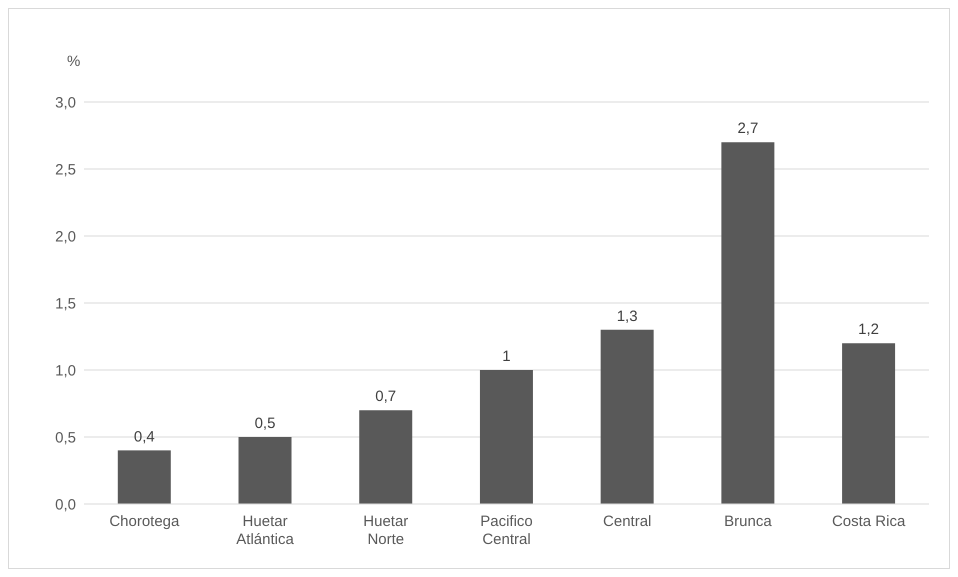  I want to click on x-tick-label: Brunca, so click(748, 521).